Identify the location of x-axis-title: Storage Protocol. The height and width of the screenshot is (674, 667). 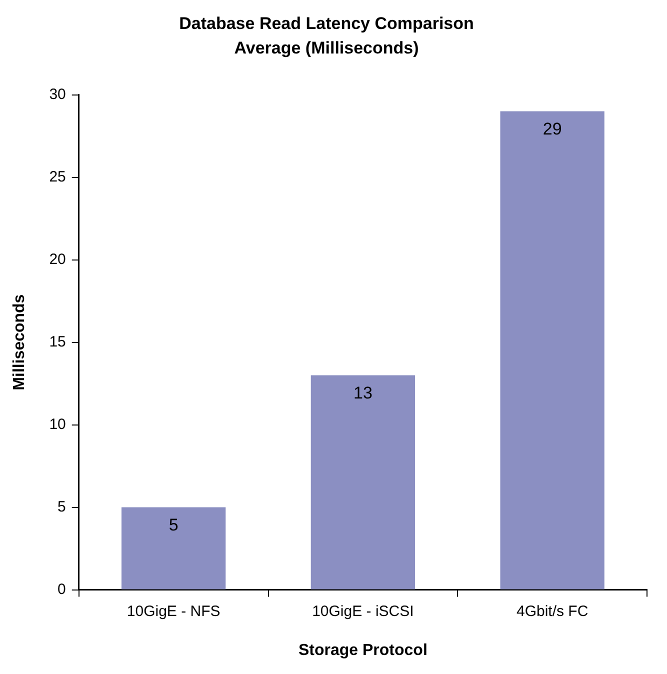
(363, 650).